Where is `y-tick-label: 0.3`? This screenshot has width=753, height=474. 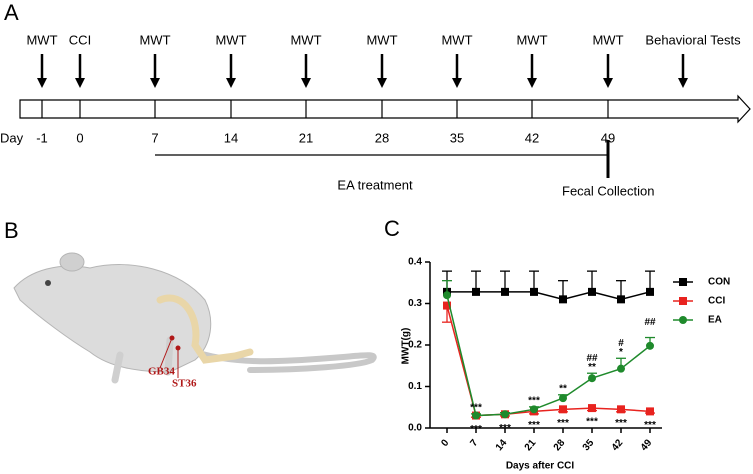 y-tick-label: 0.3 is located at coordinates (415, 303).